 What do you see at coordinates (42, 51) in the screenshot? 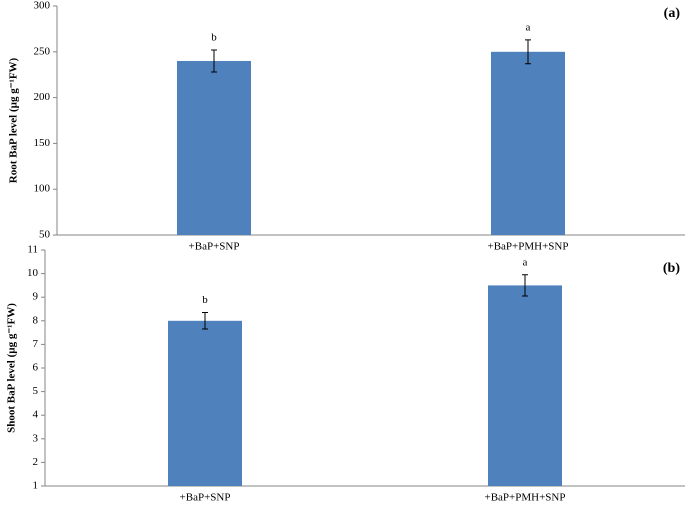
I see `y-tick-label: 250` at bounding box center [42, 51].